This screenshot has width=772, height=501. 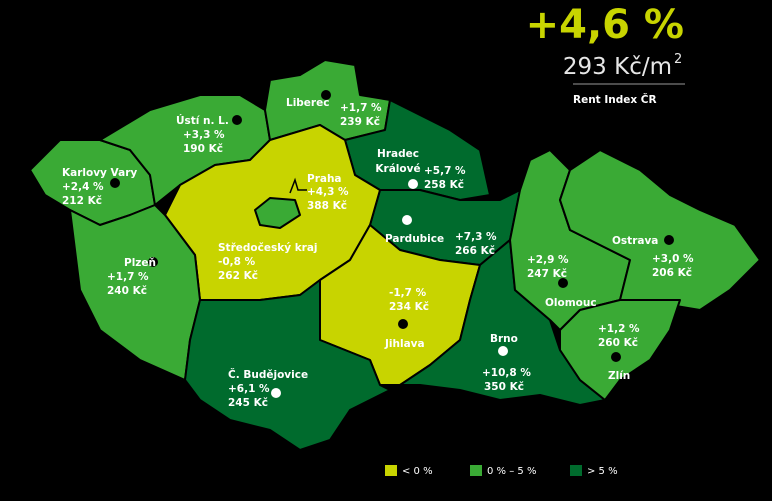 What do you see at coordinates (298, 185) in the screenshot?
I see `praha-pointer` at bounding box center [298, 185].